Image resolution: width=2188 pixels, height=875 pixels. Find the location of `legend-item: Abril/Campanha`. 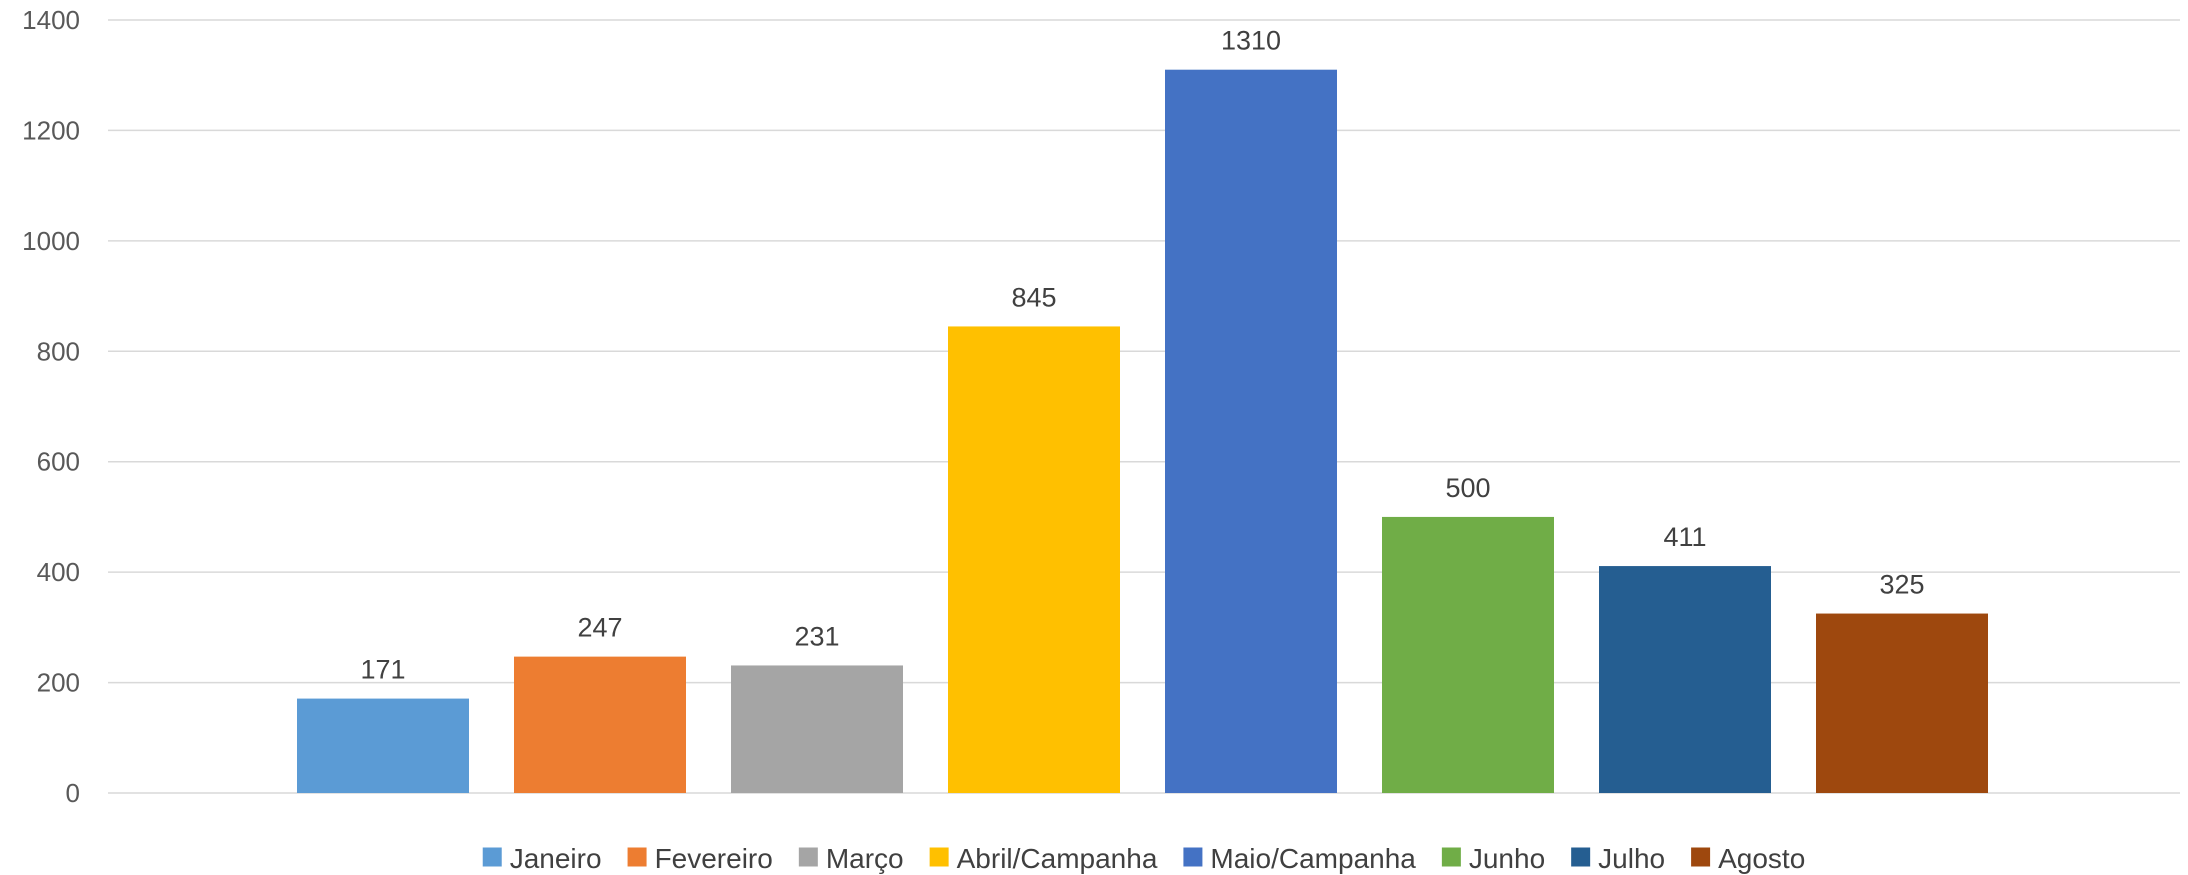

legend-item: Abril/Campanha is located at coordinates (1043, 858).